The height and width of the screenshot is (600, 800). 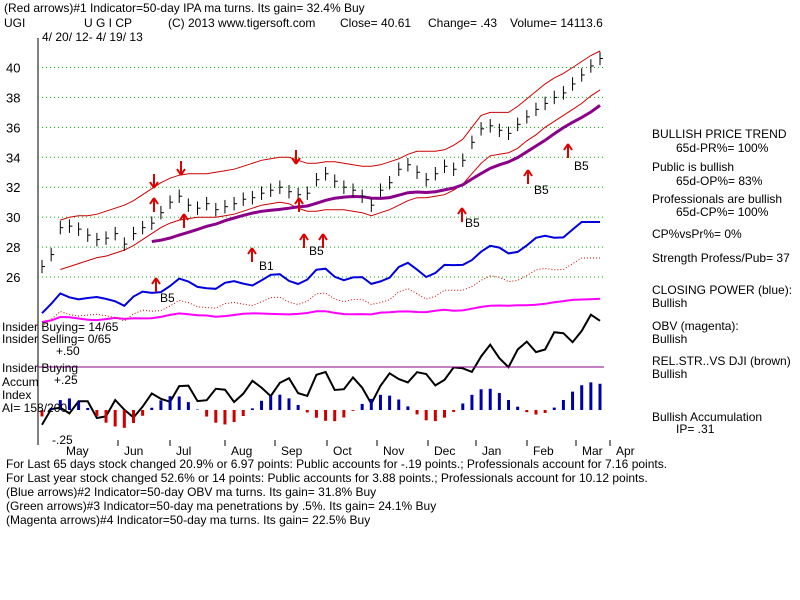 What do you see at coordinates (670, 339) in the screenshot?
I see `obv-value: Bullish` at bounding box center [670, 339].